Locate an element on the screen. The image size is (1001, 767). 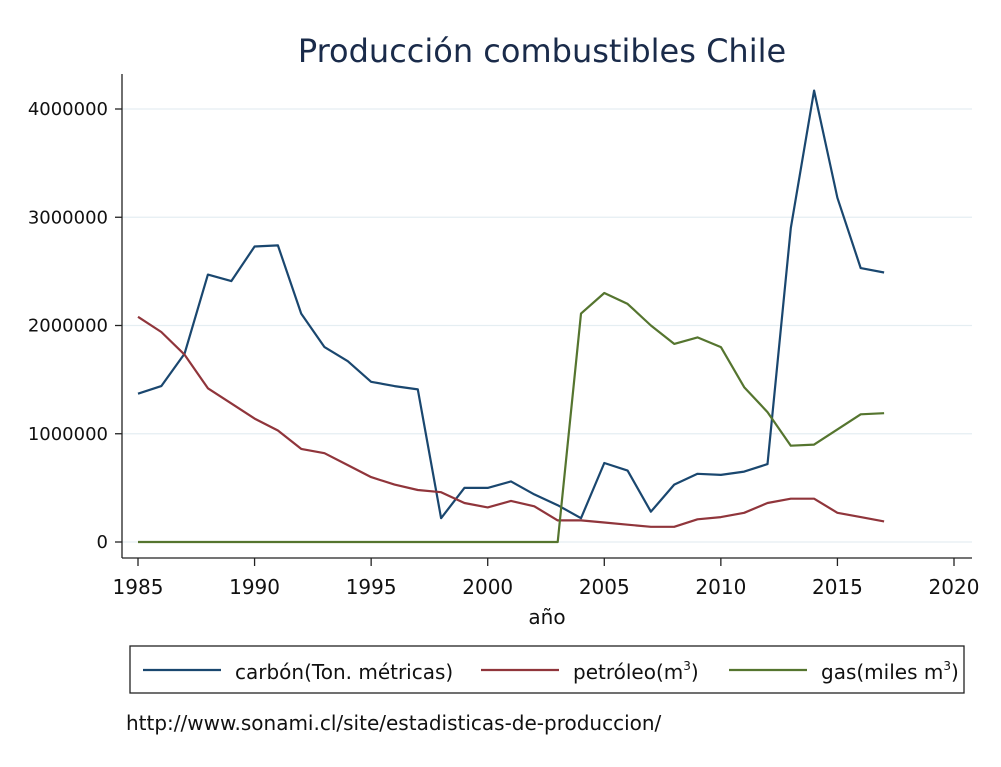
x-tick-label: 2015 is located at coordinates (837, 587).